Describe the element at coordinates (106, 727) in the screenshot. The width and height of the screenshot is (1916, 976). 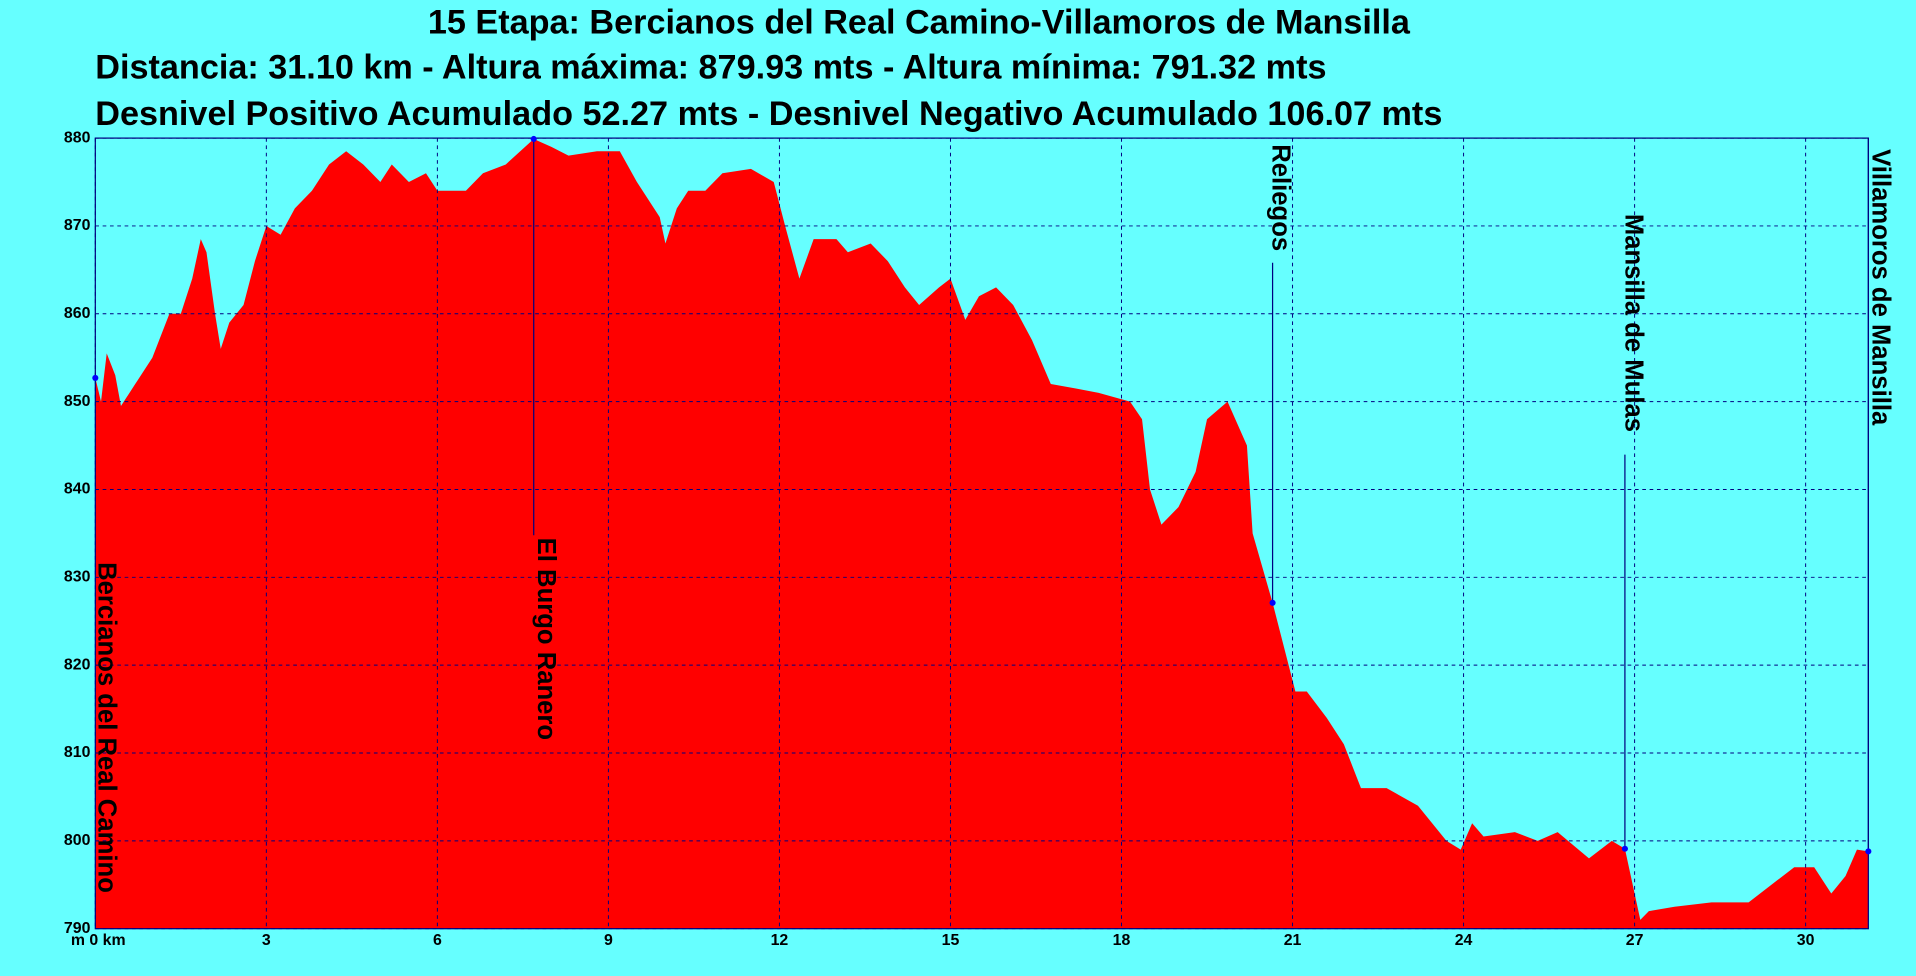
I see `marker-label: Bercianos del Real Camino` at that location.